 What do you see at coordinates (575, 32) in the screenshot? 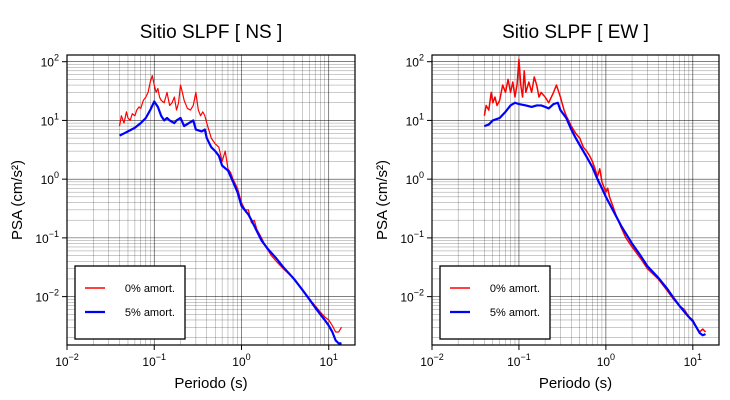
I see `chart-title: Sitio SLPF [ EW ]` at bounding box center [575, 32].